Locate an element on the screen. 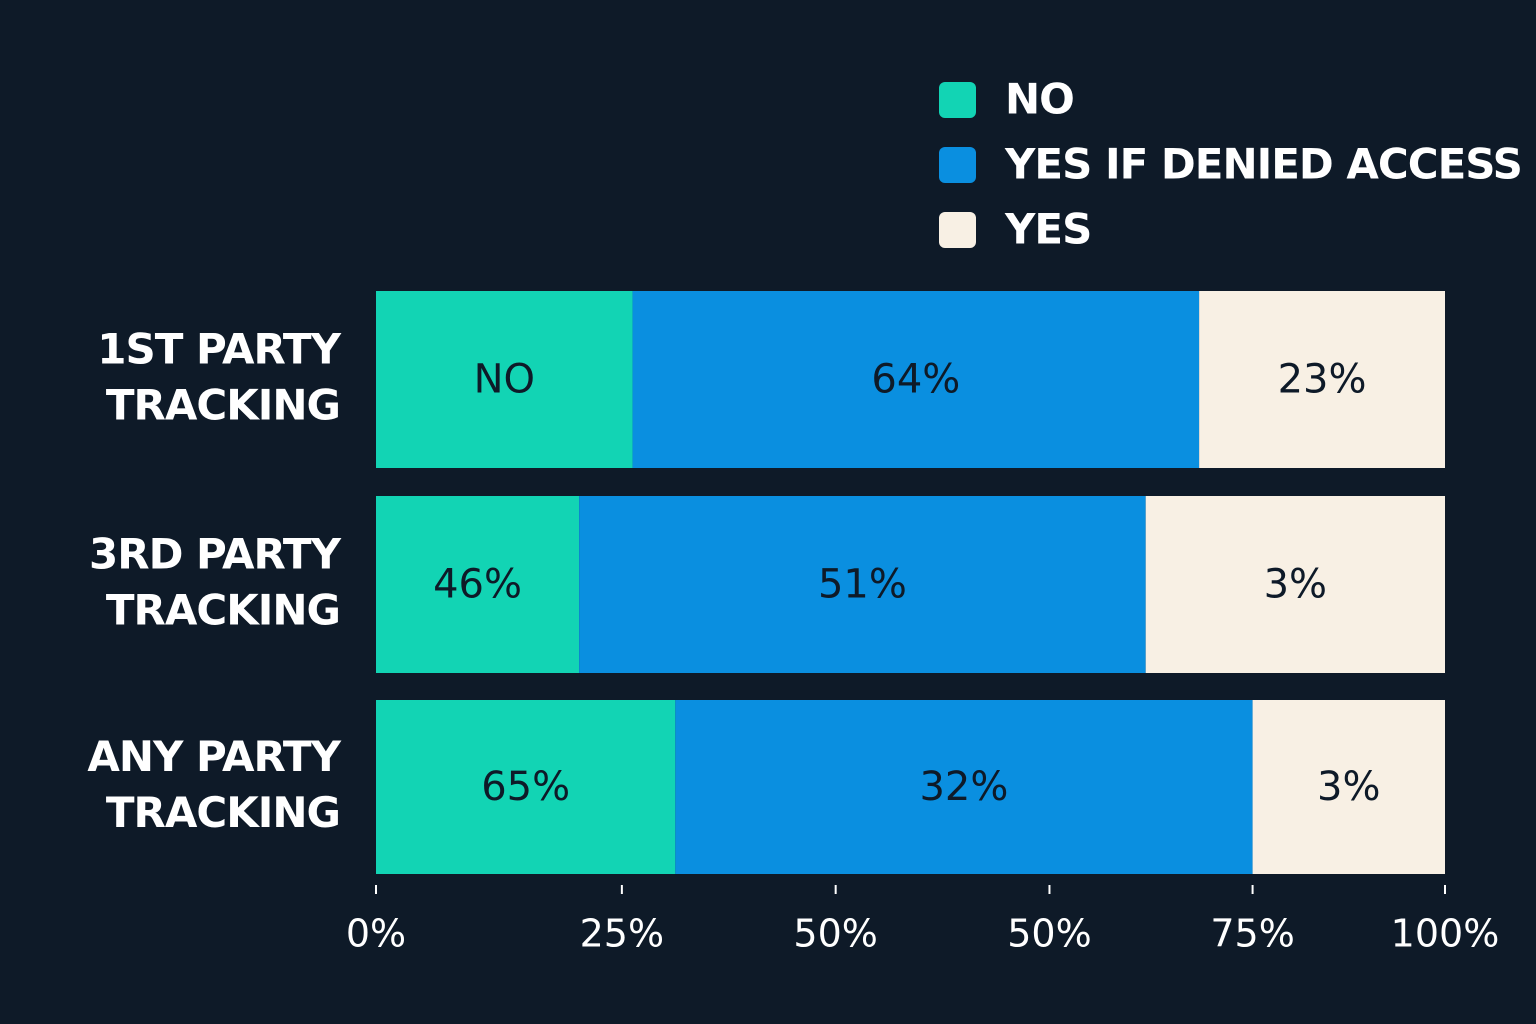 The height and width of the screenshot is (1024, 1536). data-label: 64% is located at coordinates (915, 380).